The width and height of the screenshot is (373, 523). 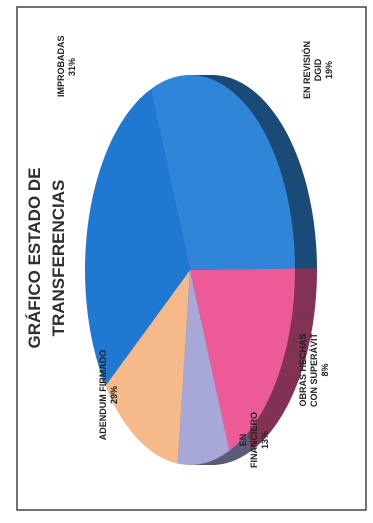 I want to click on label-improbadas-pct: 31%, so click(x=72, y=67).